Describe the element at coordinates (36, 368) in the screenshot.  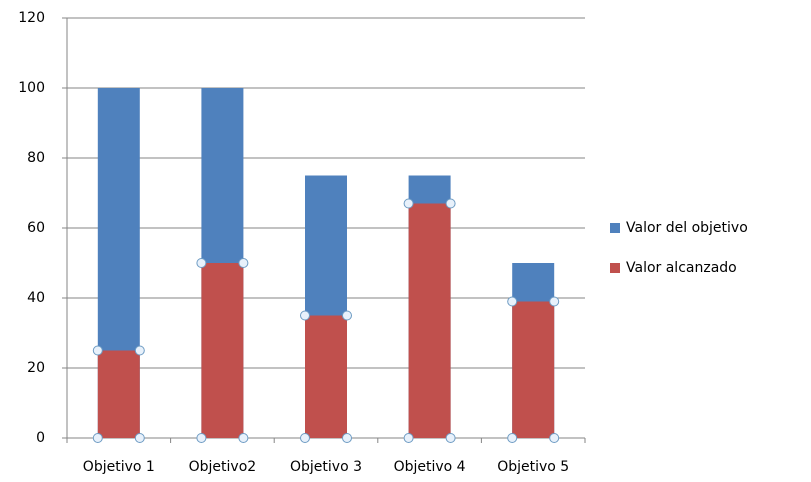
I see `y-tick-label: 20` at that location.